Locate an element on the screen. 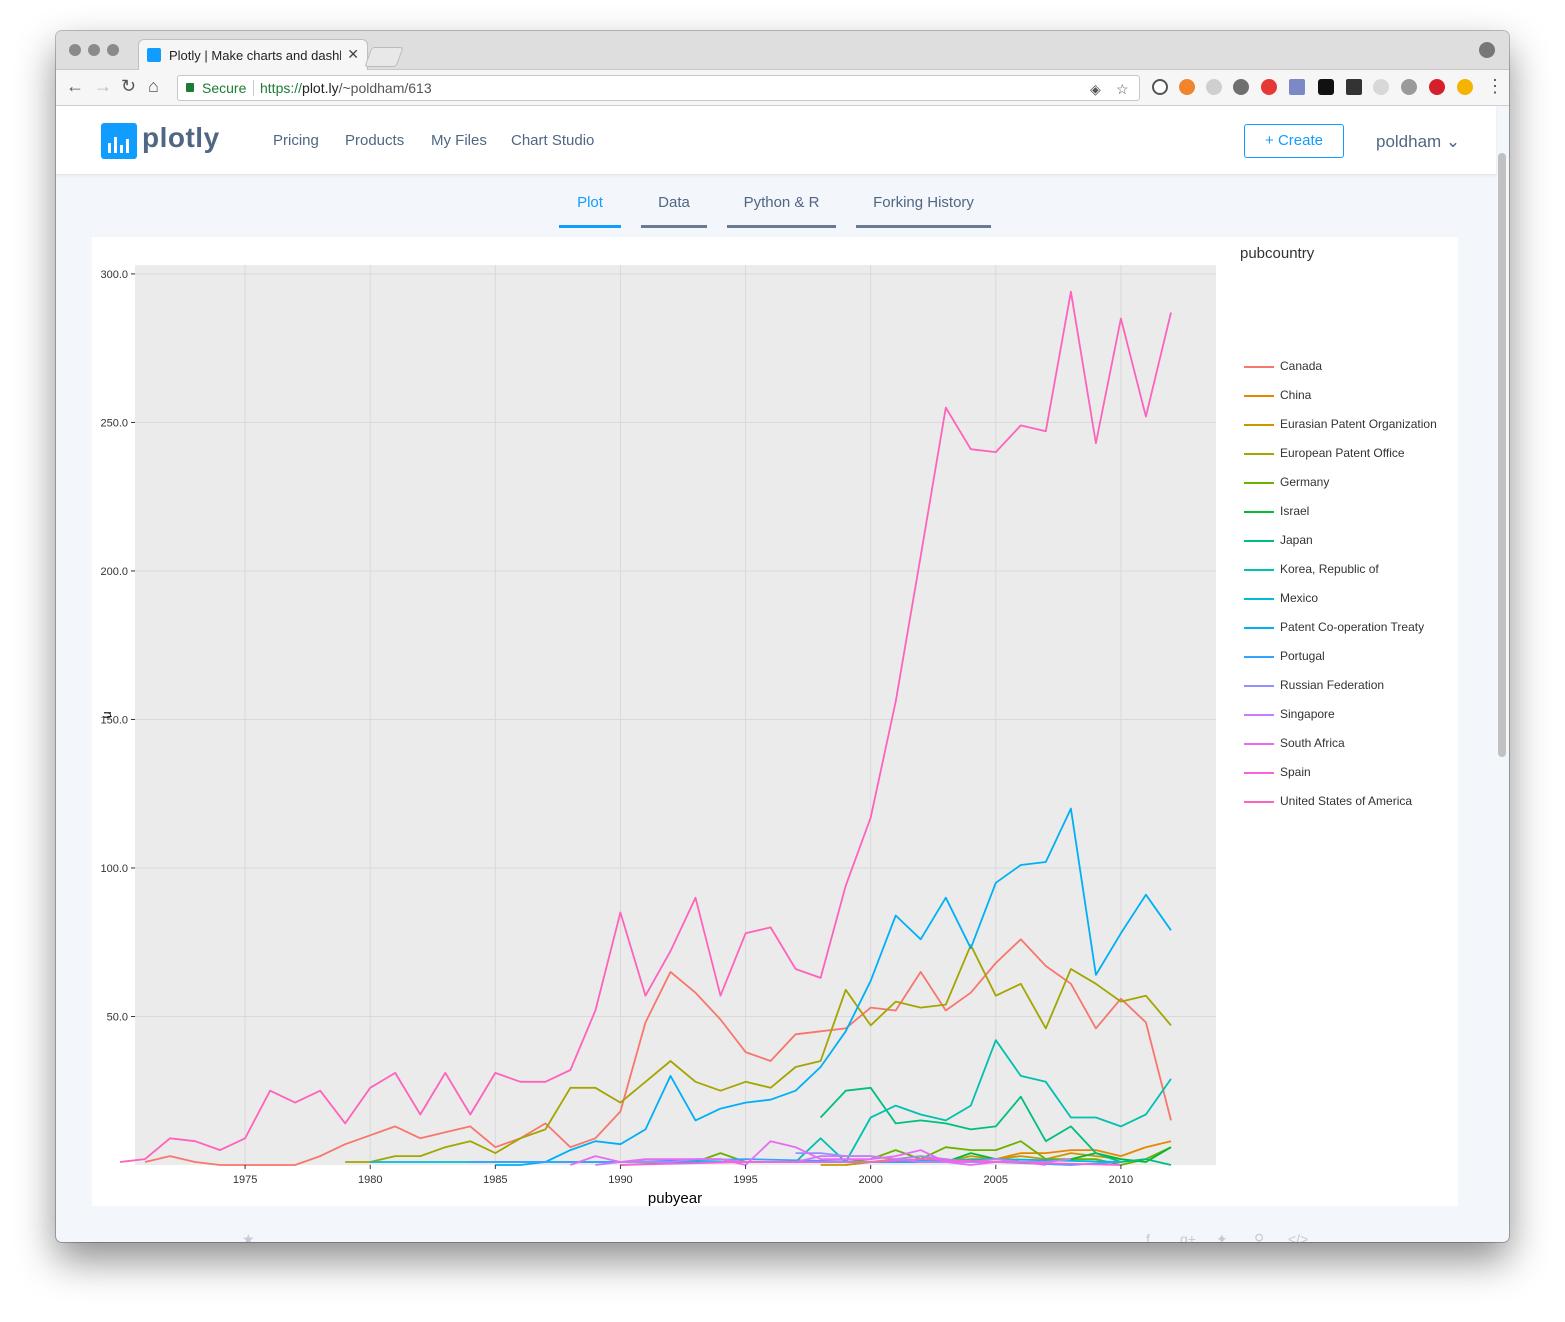 This screenshot has height=1322, width=1565. browser-menu-icon: ⋮ is located at coordinates (1495, 86).